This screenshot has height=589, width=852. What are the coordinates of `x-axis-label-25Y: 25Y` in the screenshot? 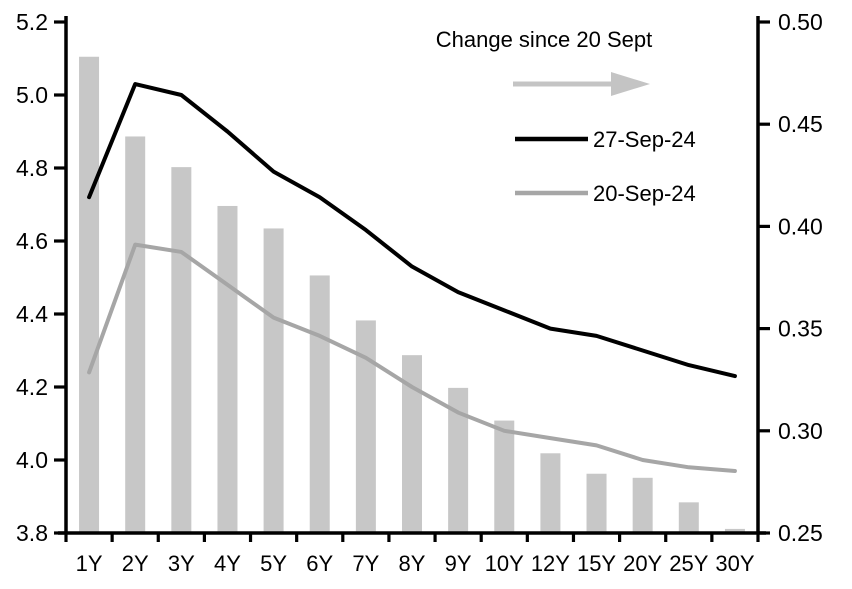 It's located at (688, 563).